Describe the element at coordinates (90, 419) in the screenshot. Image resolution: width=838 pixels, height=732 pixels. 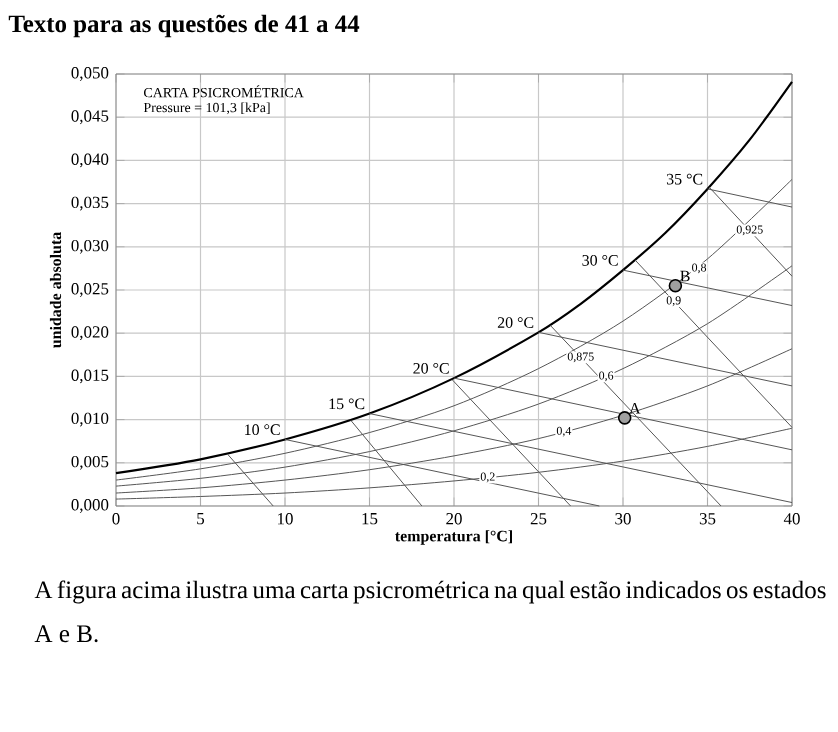
I see `y-tick-label: 0,010` at that location.